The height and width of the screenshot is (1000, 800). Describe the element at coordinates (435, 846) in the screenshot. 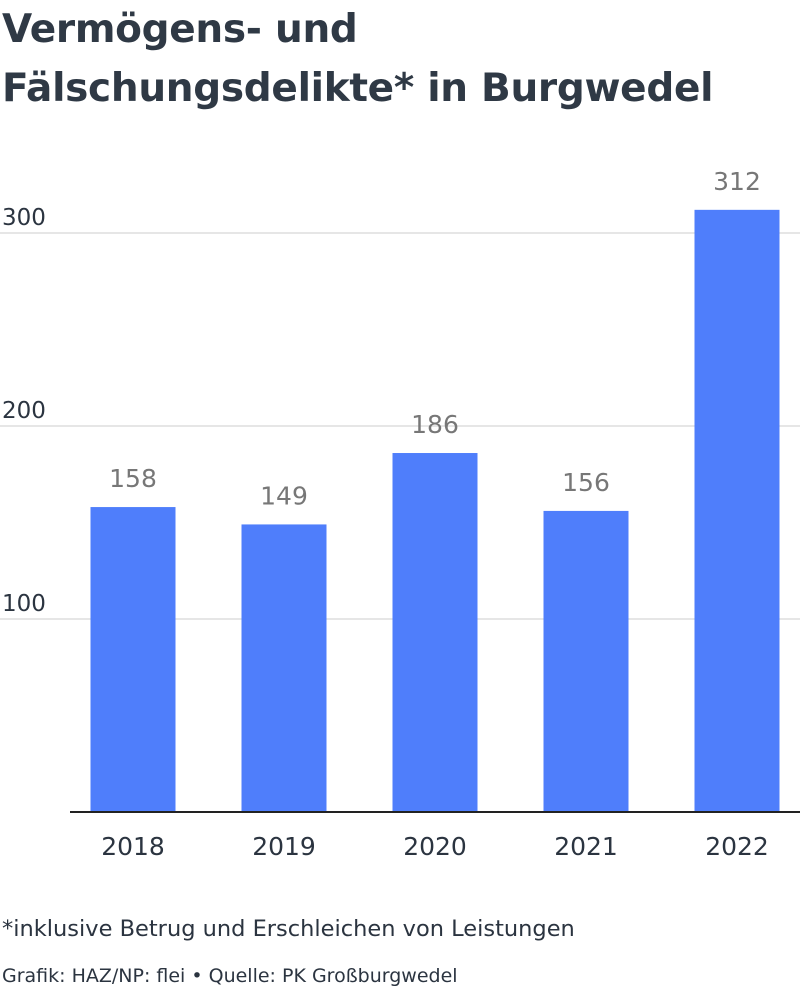

I see `x-tick-label: 2020` at that location.